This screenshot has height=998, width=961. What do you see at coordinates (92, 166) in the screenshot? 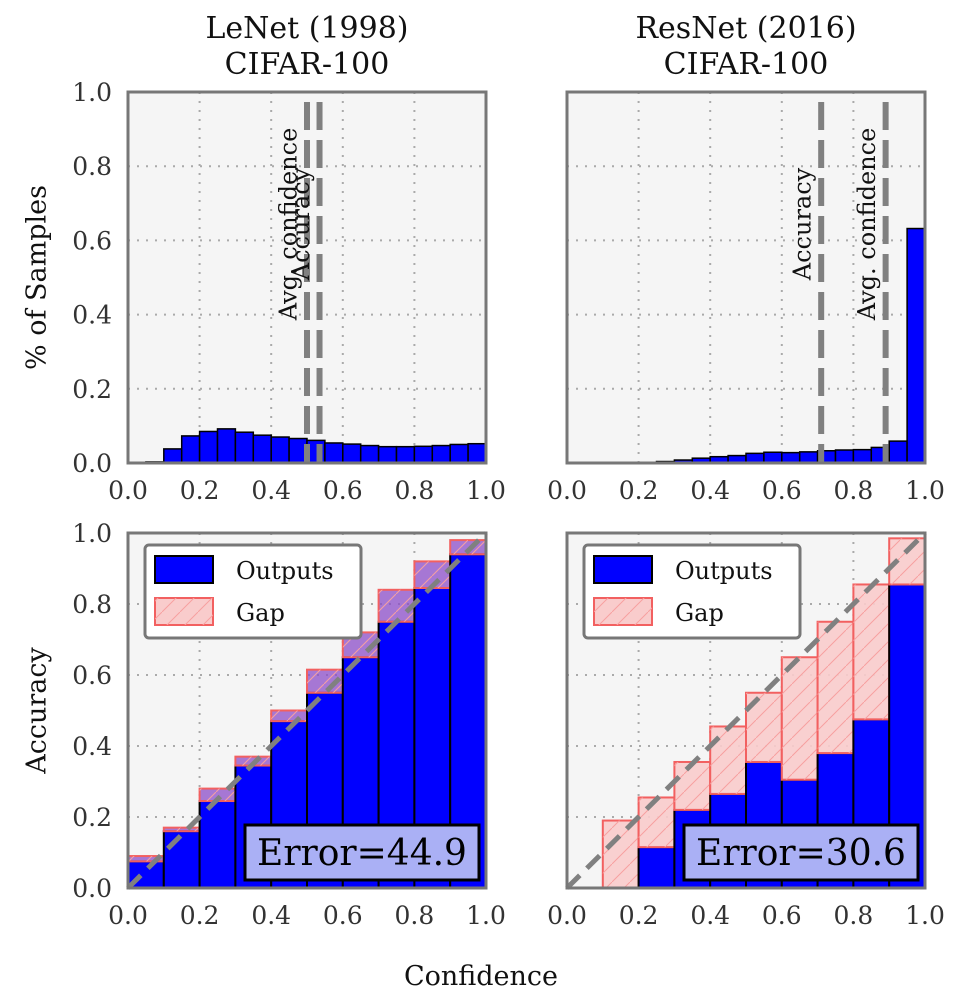
I see `y-tick-label: 0.8` at bounding box center [92, 166].